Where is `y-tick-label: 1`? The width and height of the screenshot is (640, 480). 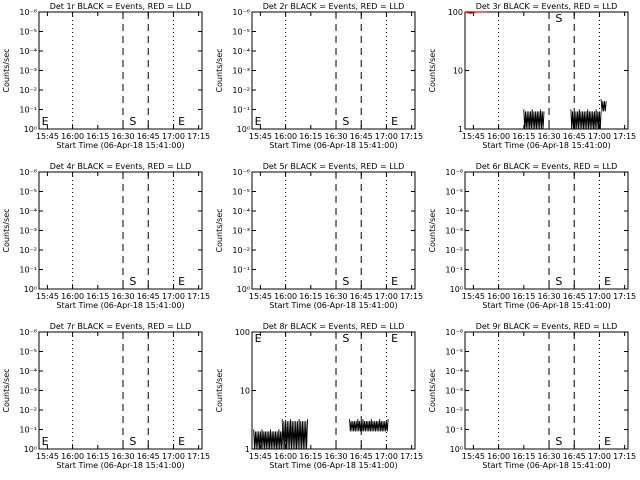 y-tick-label: 1 is located at coordinates (460, 129).